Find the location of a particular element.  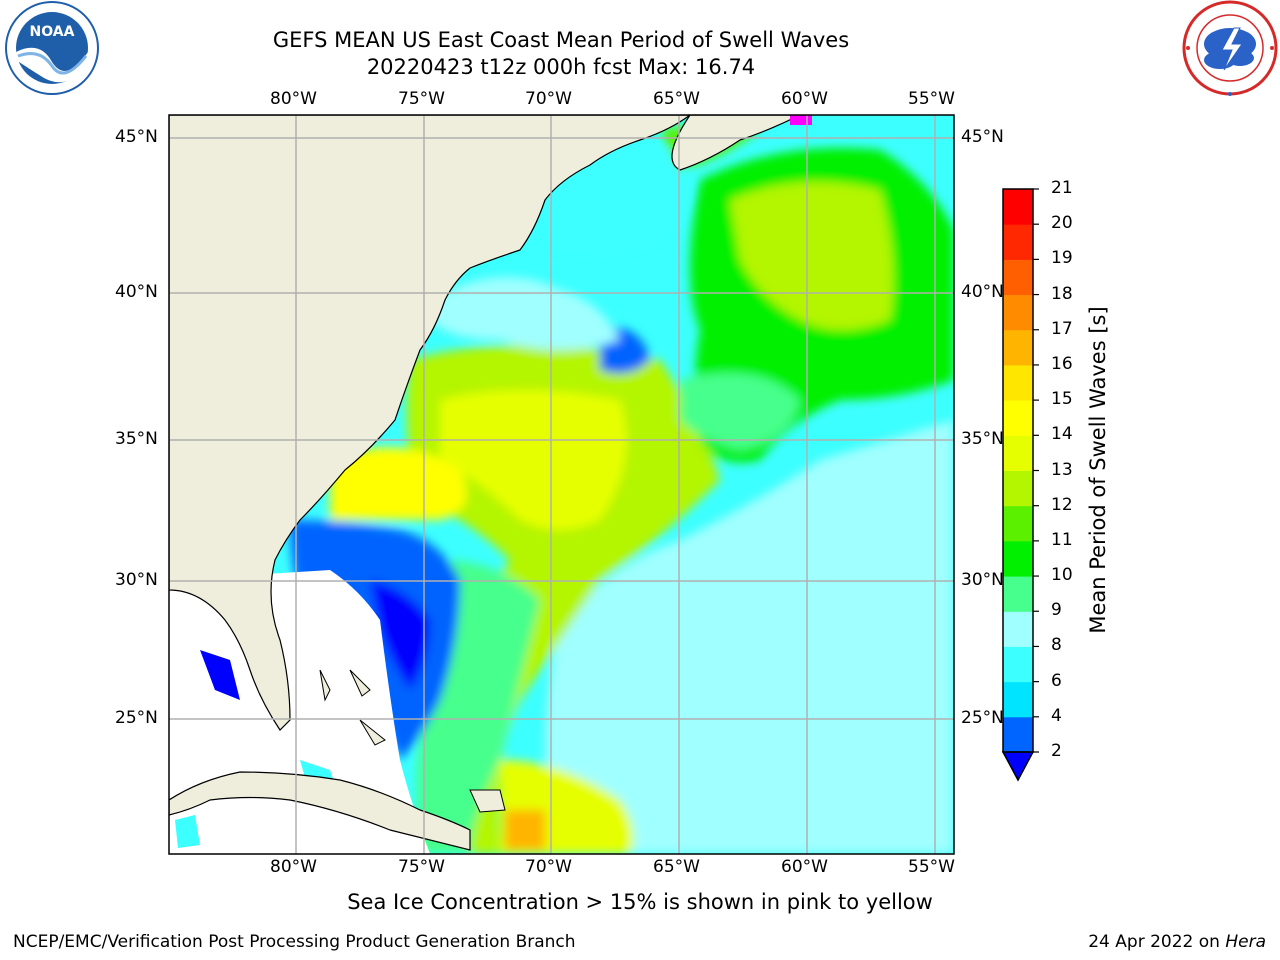

lon-label-bottom-70w: 70°W is located at coordinates (548, 867).